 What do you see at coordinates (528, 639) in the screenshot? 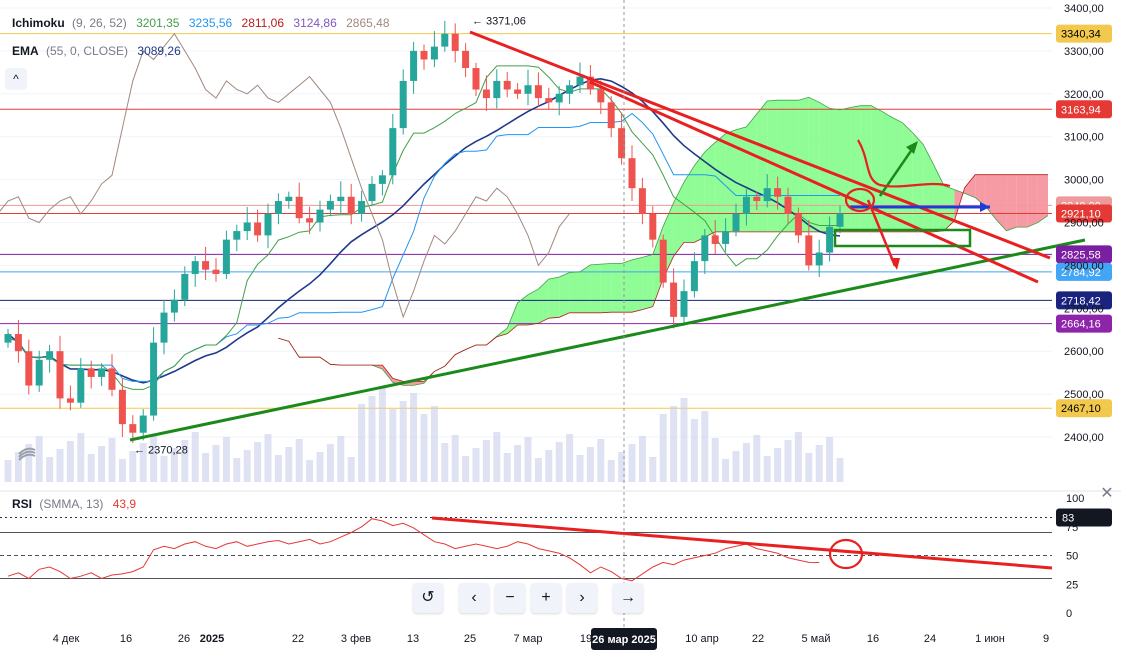
I see `time-tick-label: 7 мар` at bounding box center [528, 639].